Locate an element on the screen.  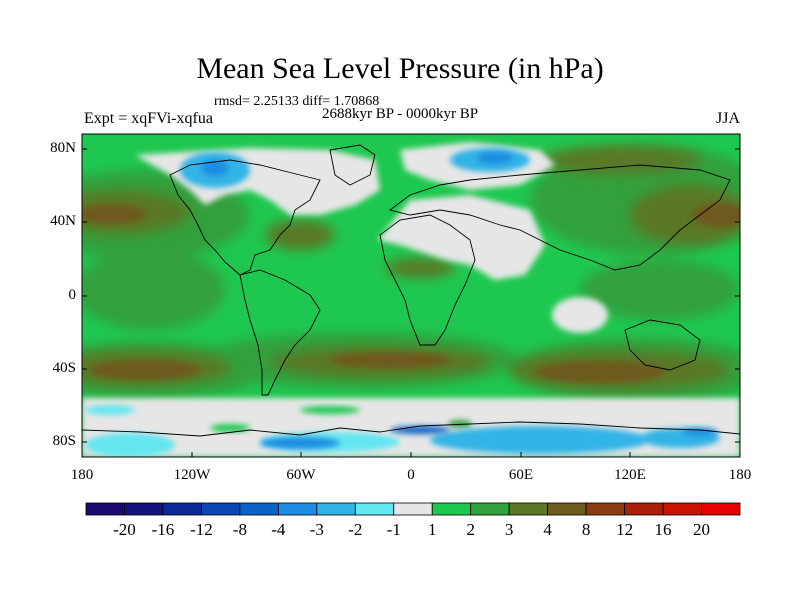
coast-north-america is located at coordinates (245, 217).